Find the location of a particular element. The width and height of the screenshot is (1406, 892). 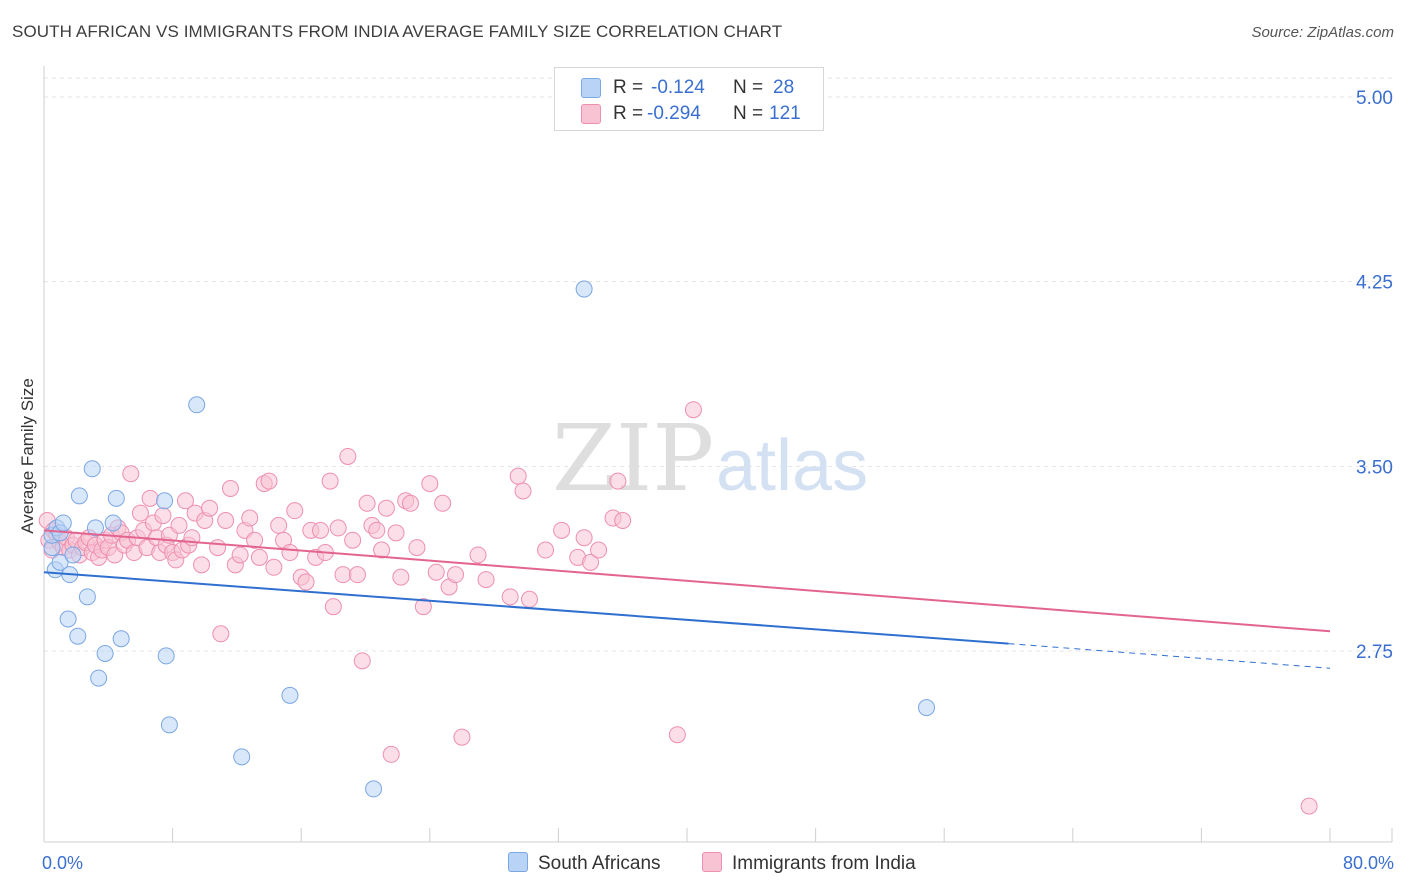

legend-r-value: -0.294 is located at coordinates (674, 113).